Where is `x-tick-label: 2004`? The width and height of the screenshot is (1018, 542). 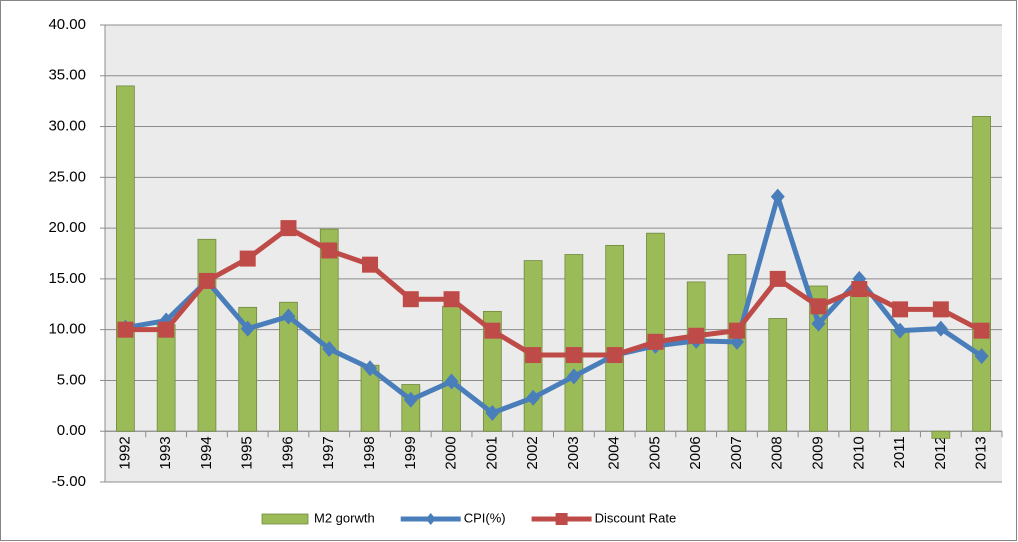 x-tick-label: 2004 is located at coordinates (614, 452).